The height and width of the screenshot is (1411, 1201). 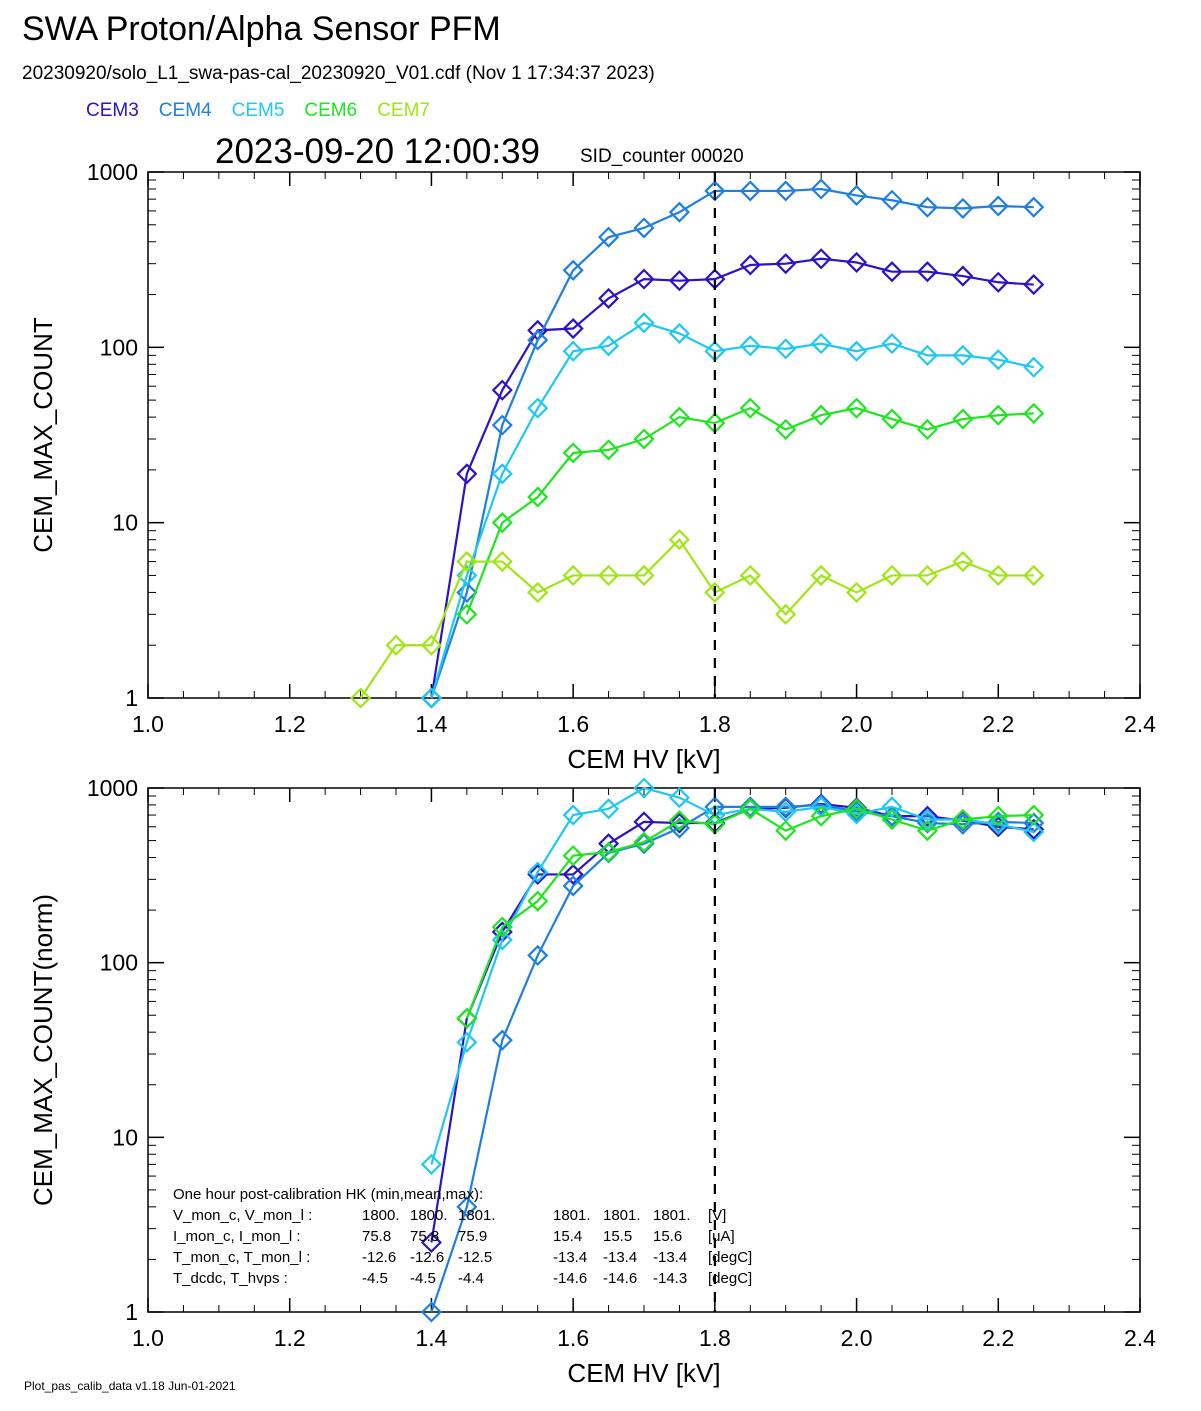 What do you see at coordinates (381, 1215) in the screenshot?
I see `hk-value: 1800.` at bounding box center [381, 1215].